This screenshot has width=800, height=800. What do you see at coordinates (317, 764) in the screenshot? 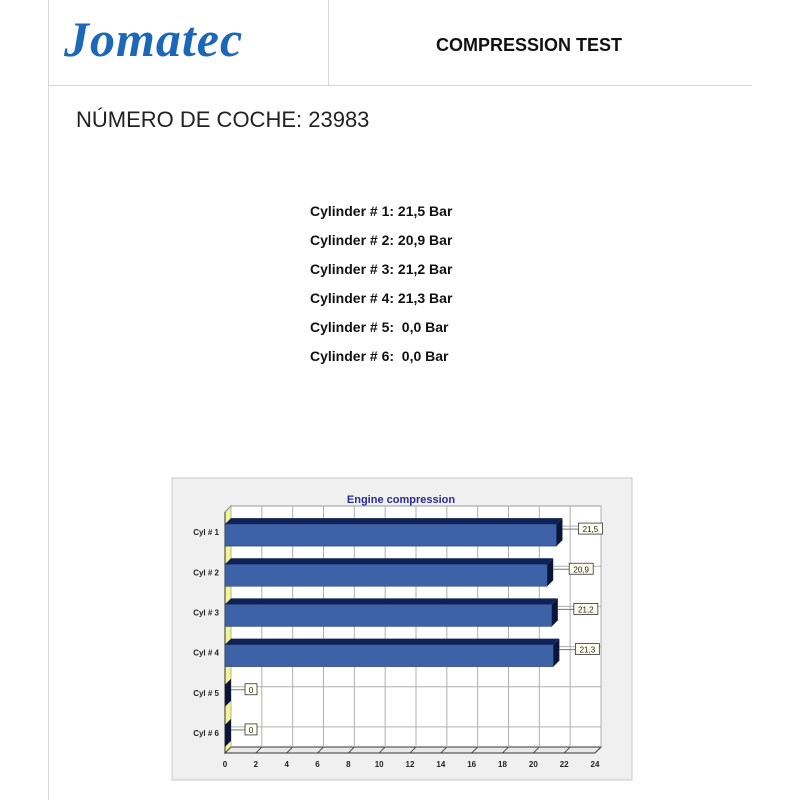
I see `x-tick-label: 6` at bounding box center [317, 764].